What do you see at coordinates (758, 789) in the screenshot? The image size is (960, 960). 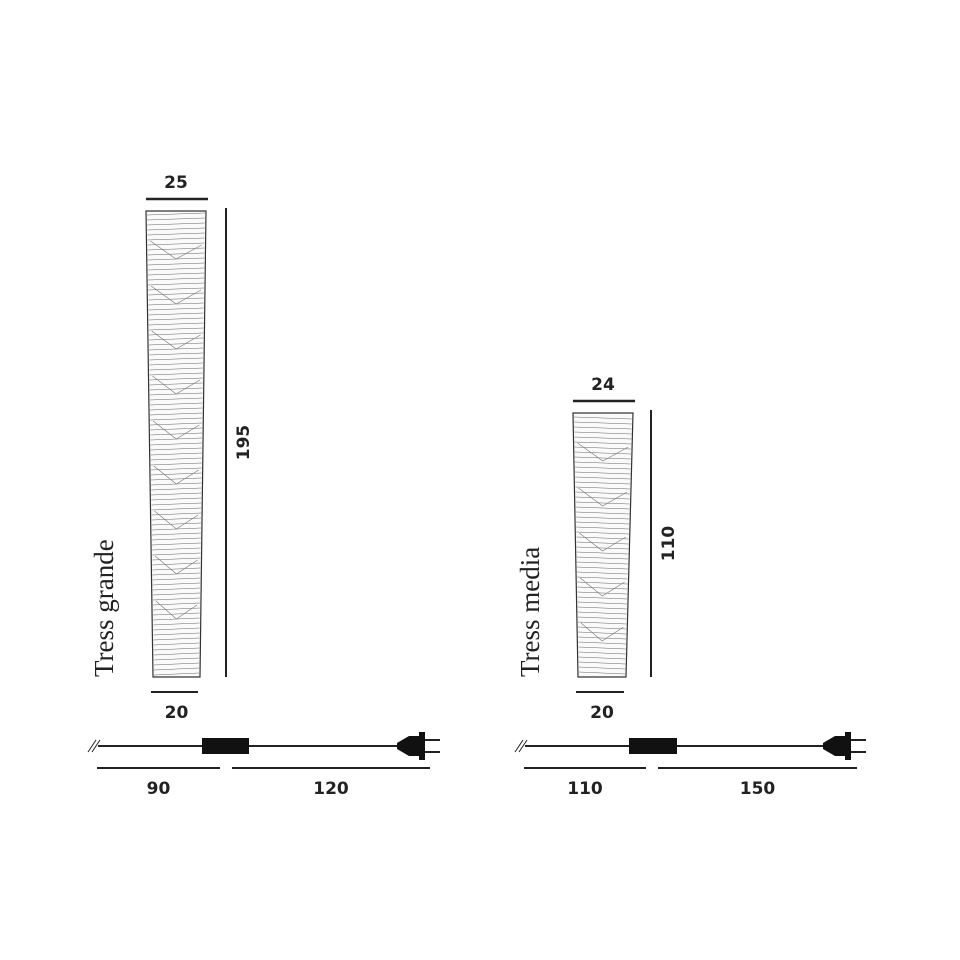 I see `cable-length: 150` at bounding box center [758, 789].